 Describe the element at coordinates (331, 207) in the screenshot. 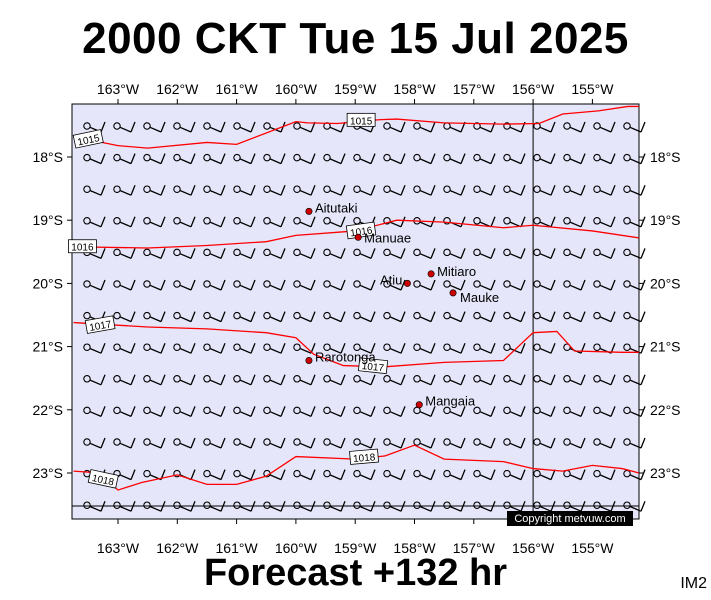

I see `island-marker: Aitutaki` at that location.